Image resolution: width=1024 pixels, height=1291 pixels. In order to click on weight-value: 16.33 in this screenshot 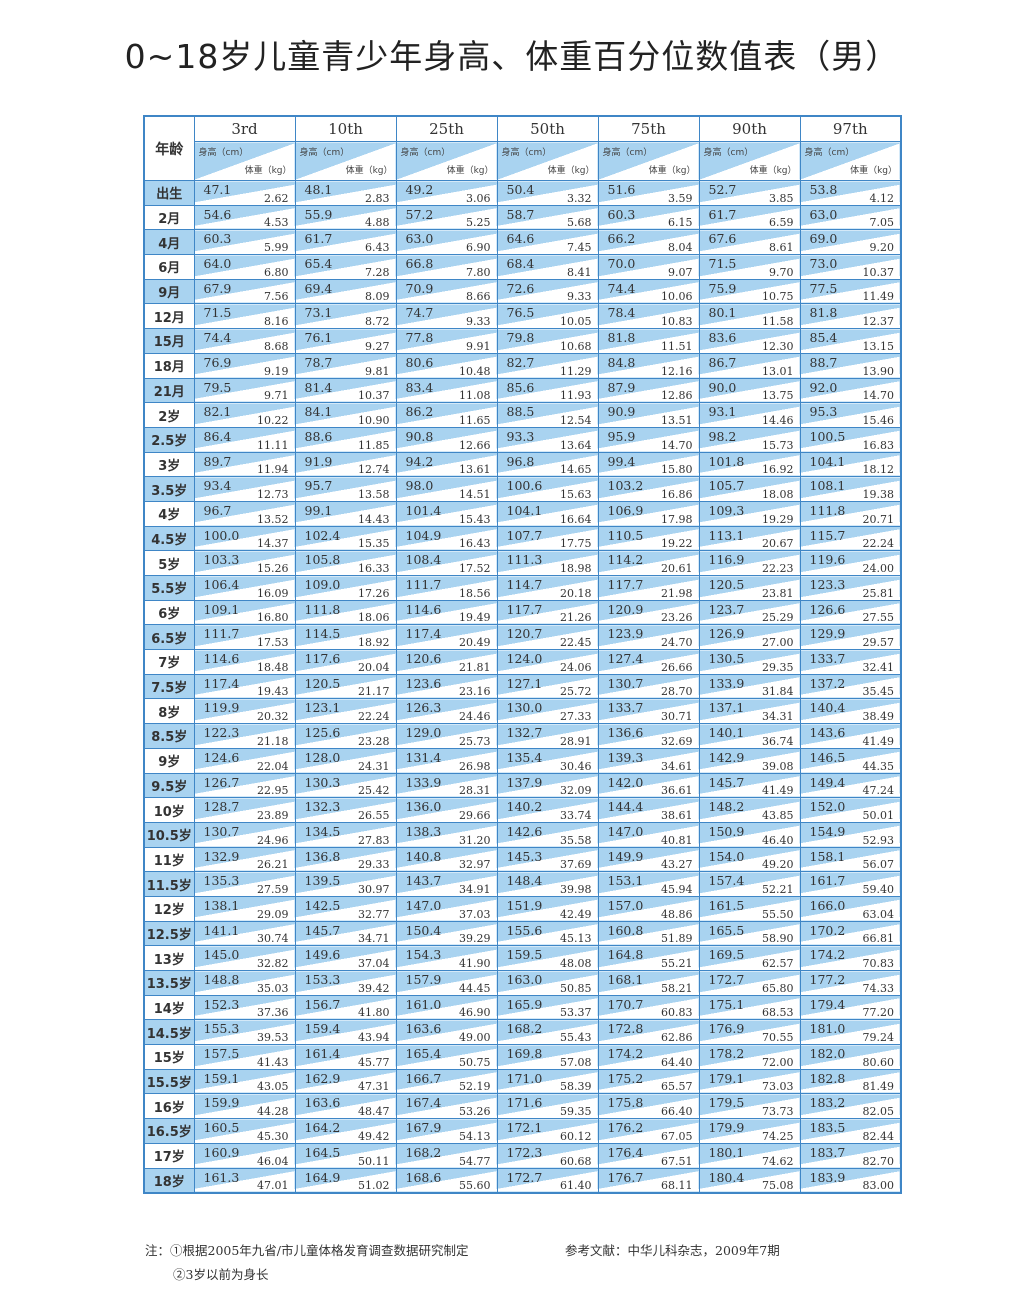, I will do `click(374, 568)`.